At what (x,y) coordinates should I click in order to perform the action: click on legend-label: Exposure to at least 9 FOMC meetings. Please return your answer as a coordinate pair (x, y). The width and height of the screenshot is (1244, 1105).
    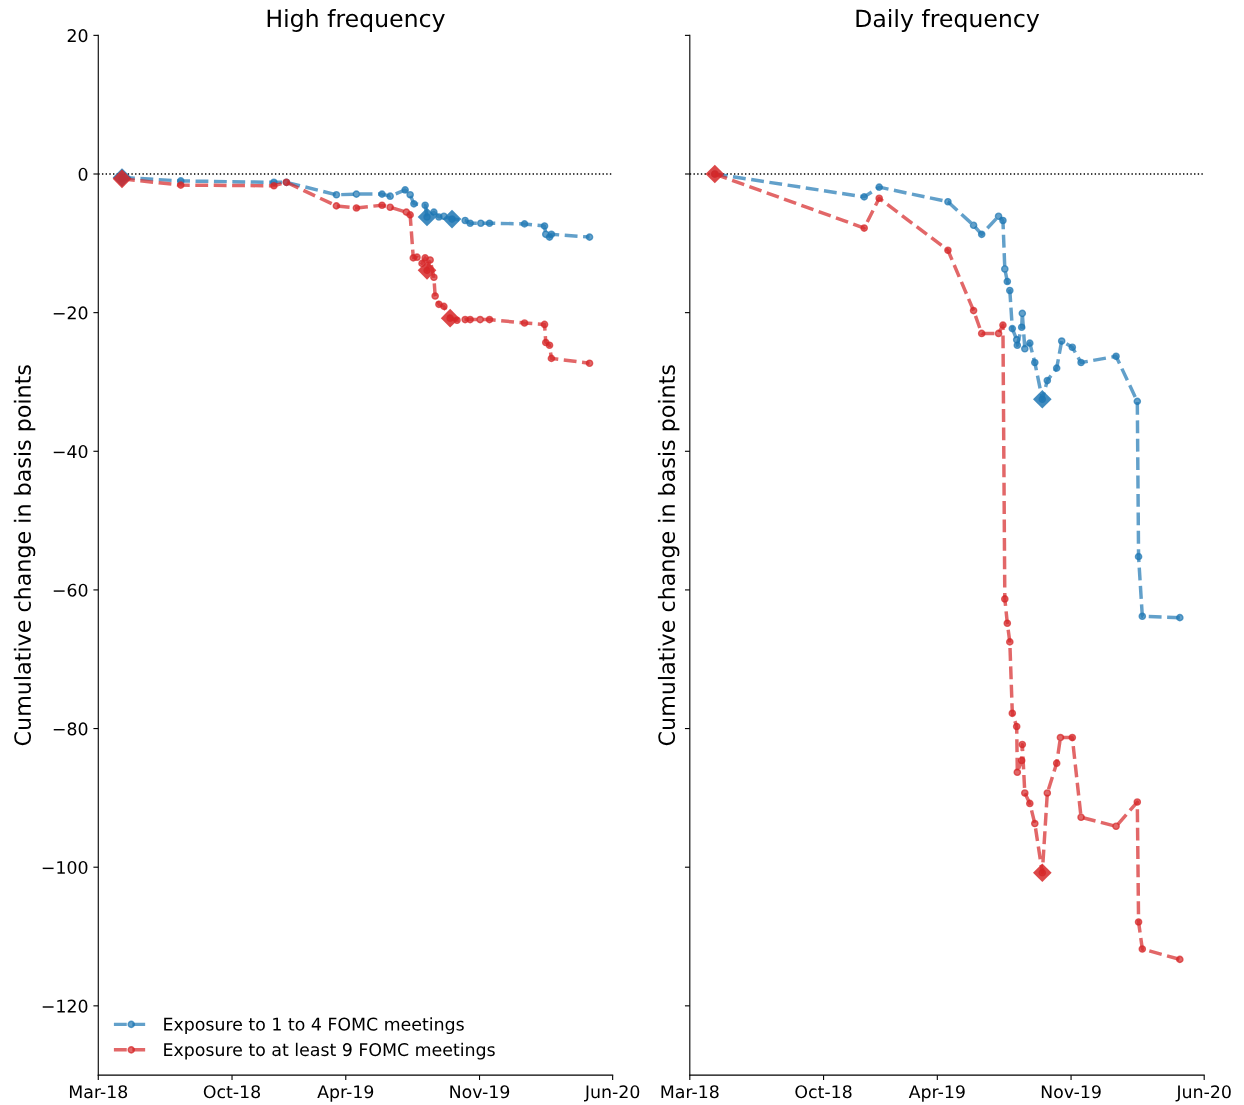
    Looking at the image, I should click on (329, 1051).